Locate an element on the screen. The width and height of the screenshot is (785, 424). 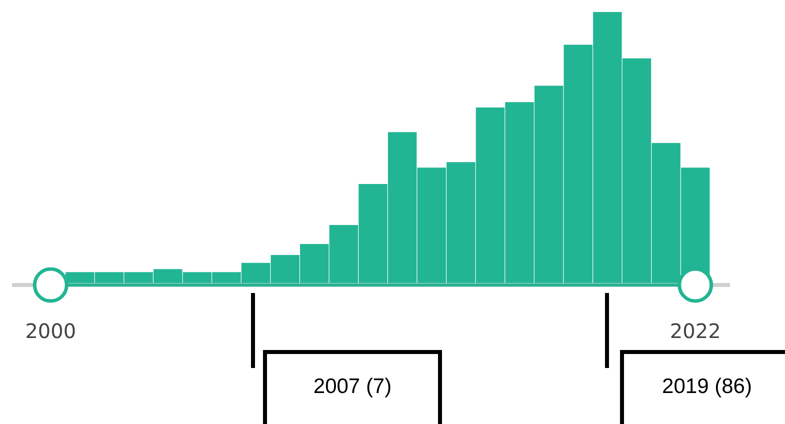
x-tick-label: 2022 is located at coordinates (695, 331).